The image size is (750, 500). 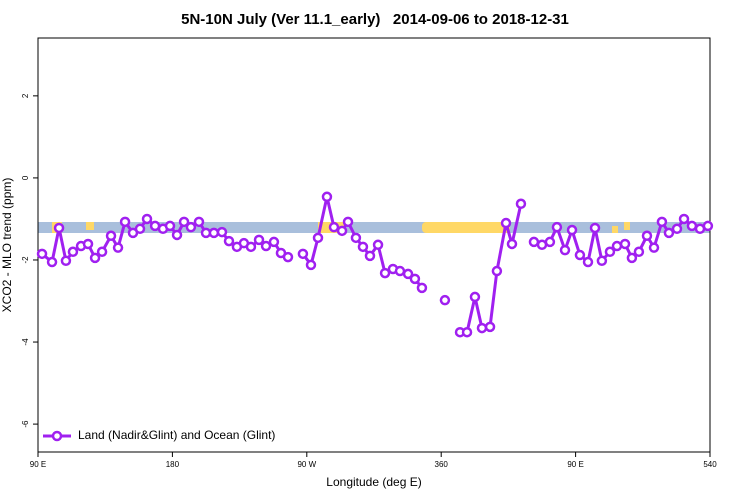 I want to click on x-tick-label: 540, so click(x=710, y=464).